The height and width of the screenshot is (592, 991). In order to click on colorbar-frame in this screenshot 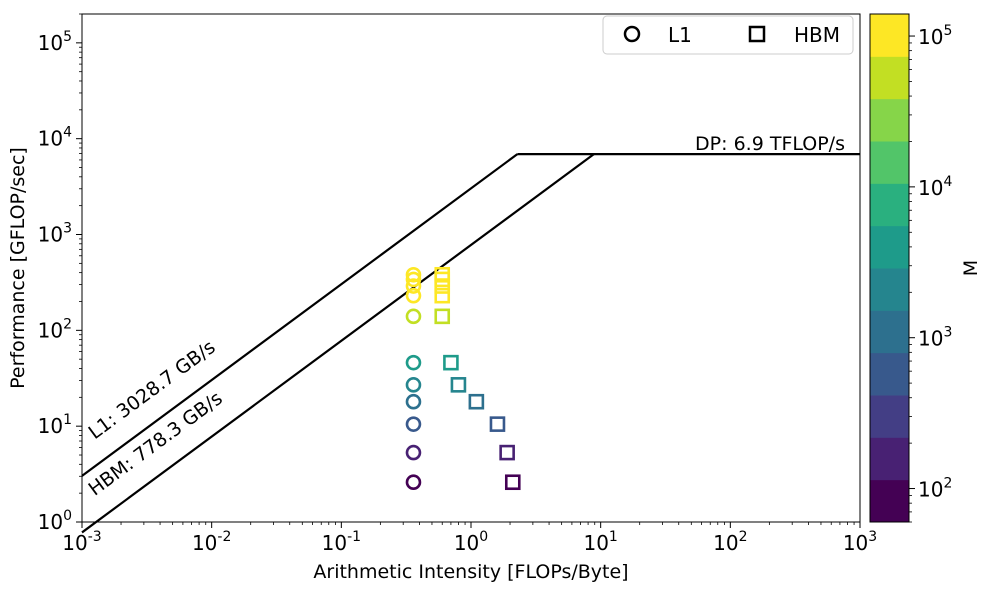, I will do `click(889, 268)`.